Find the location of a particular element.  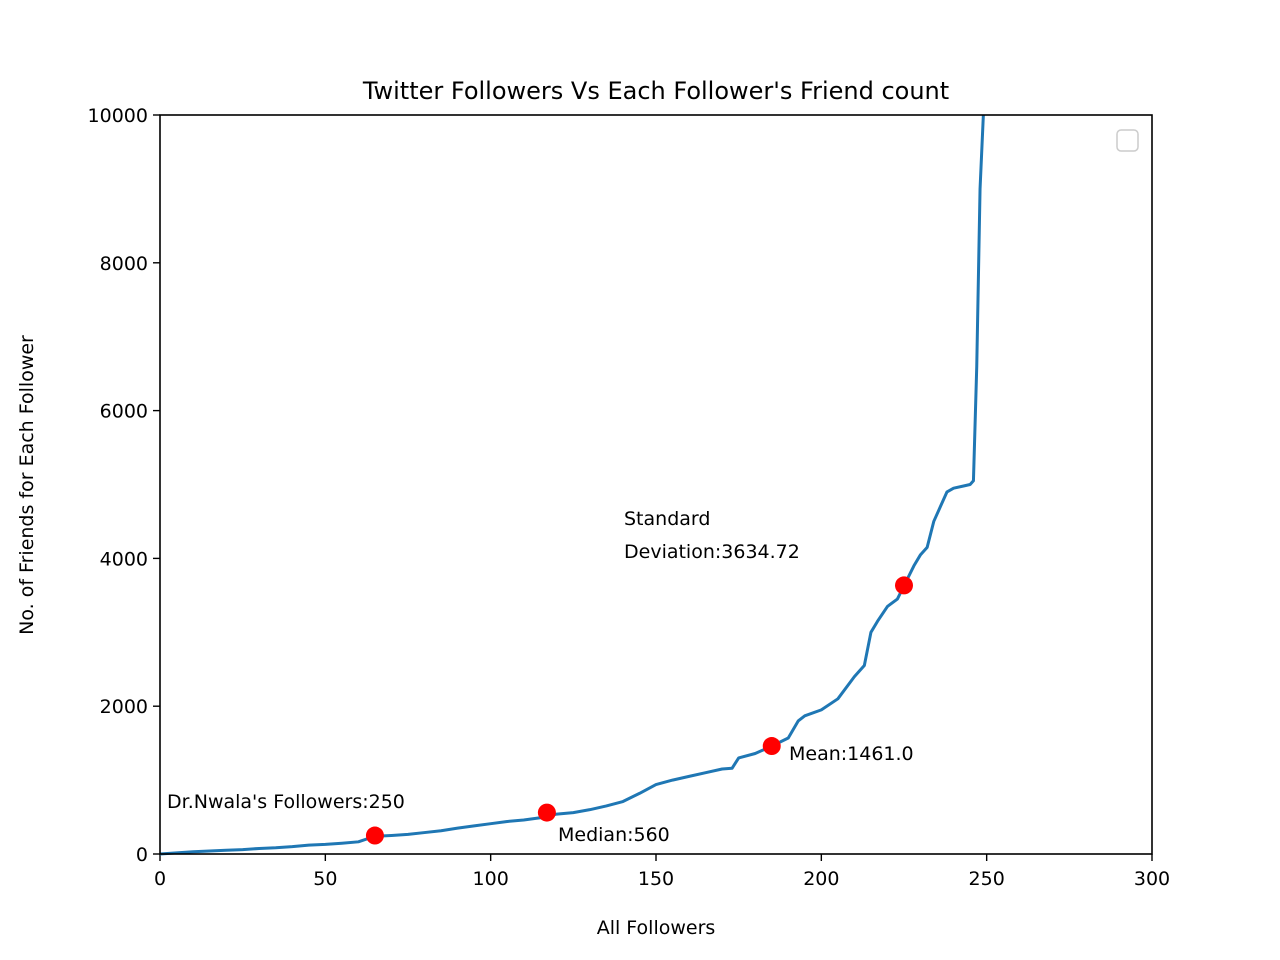

y-tick-label: 0 is located at coordinates (142, 855).